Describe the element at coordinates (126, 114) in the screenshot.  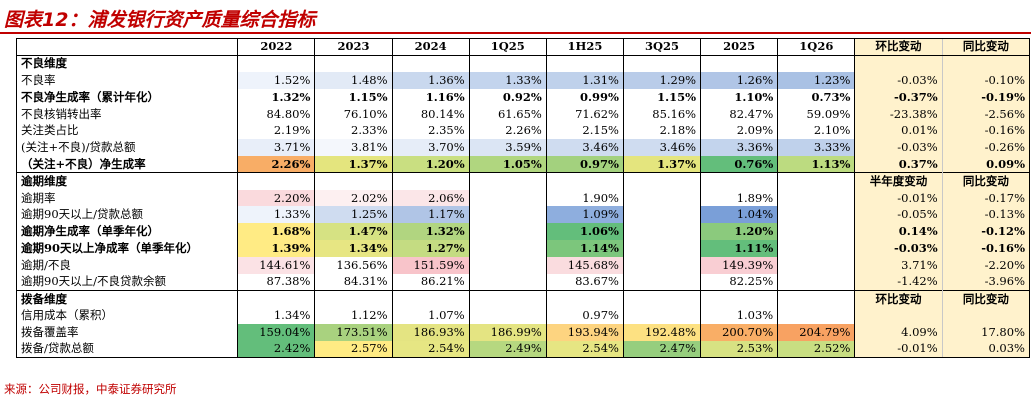
I see `row-label: 不良核销转出率` at that location.